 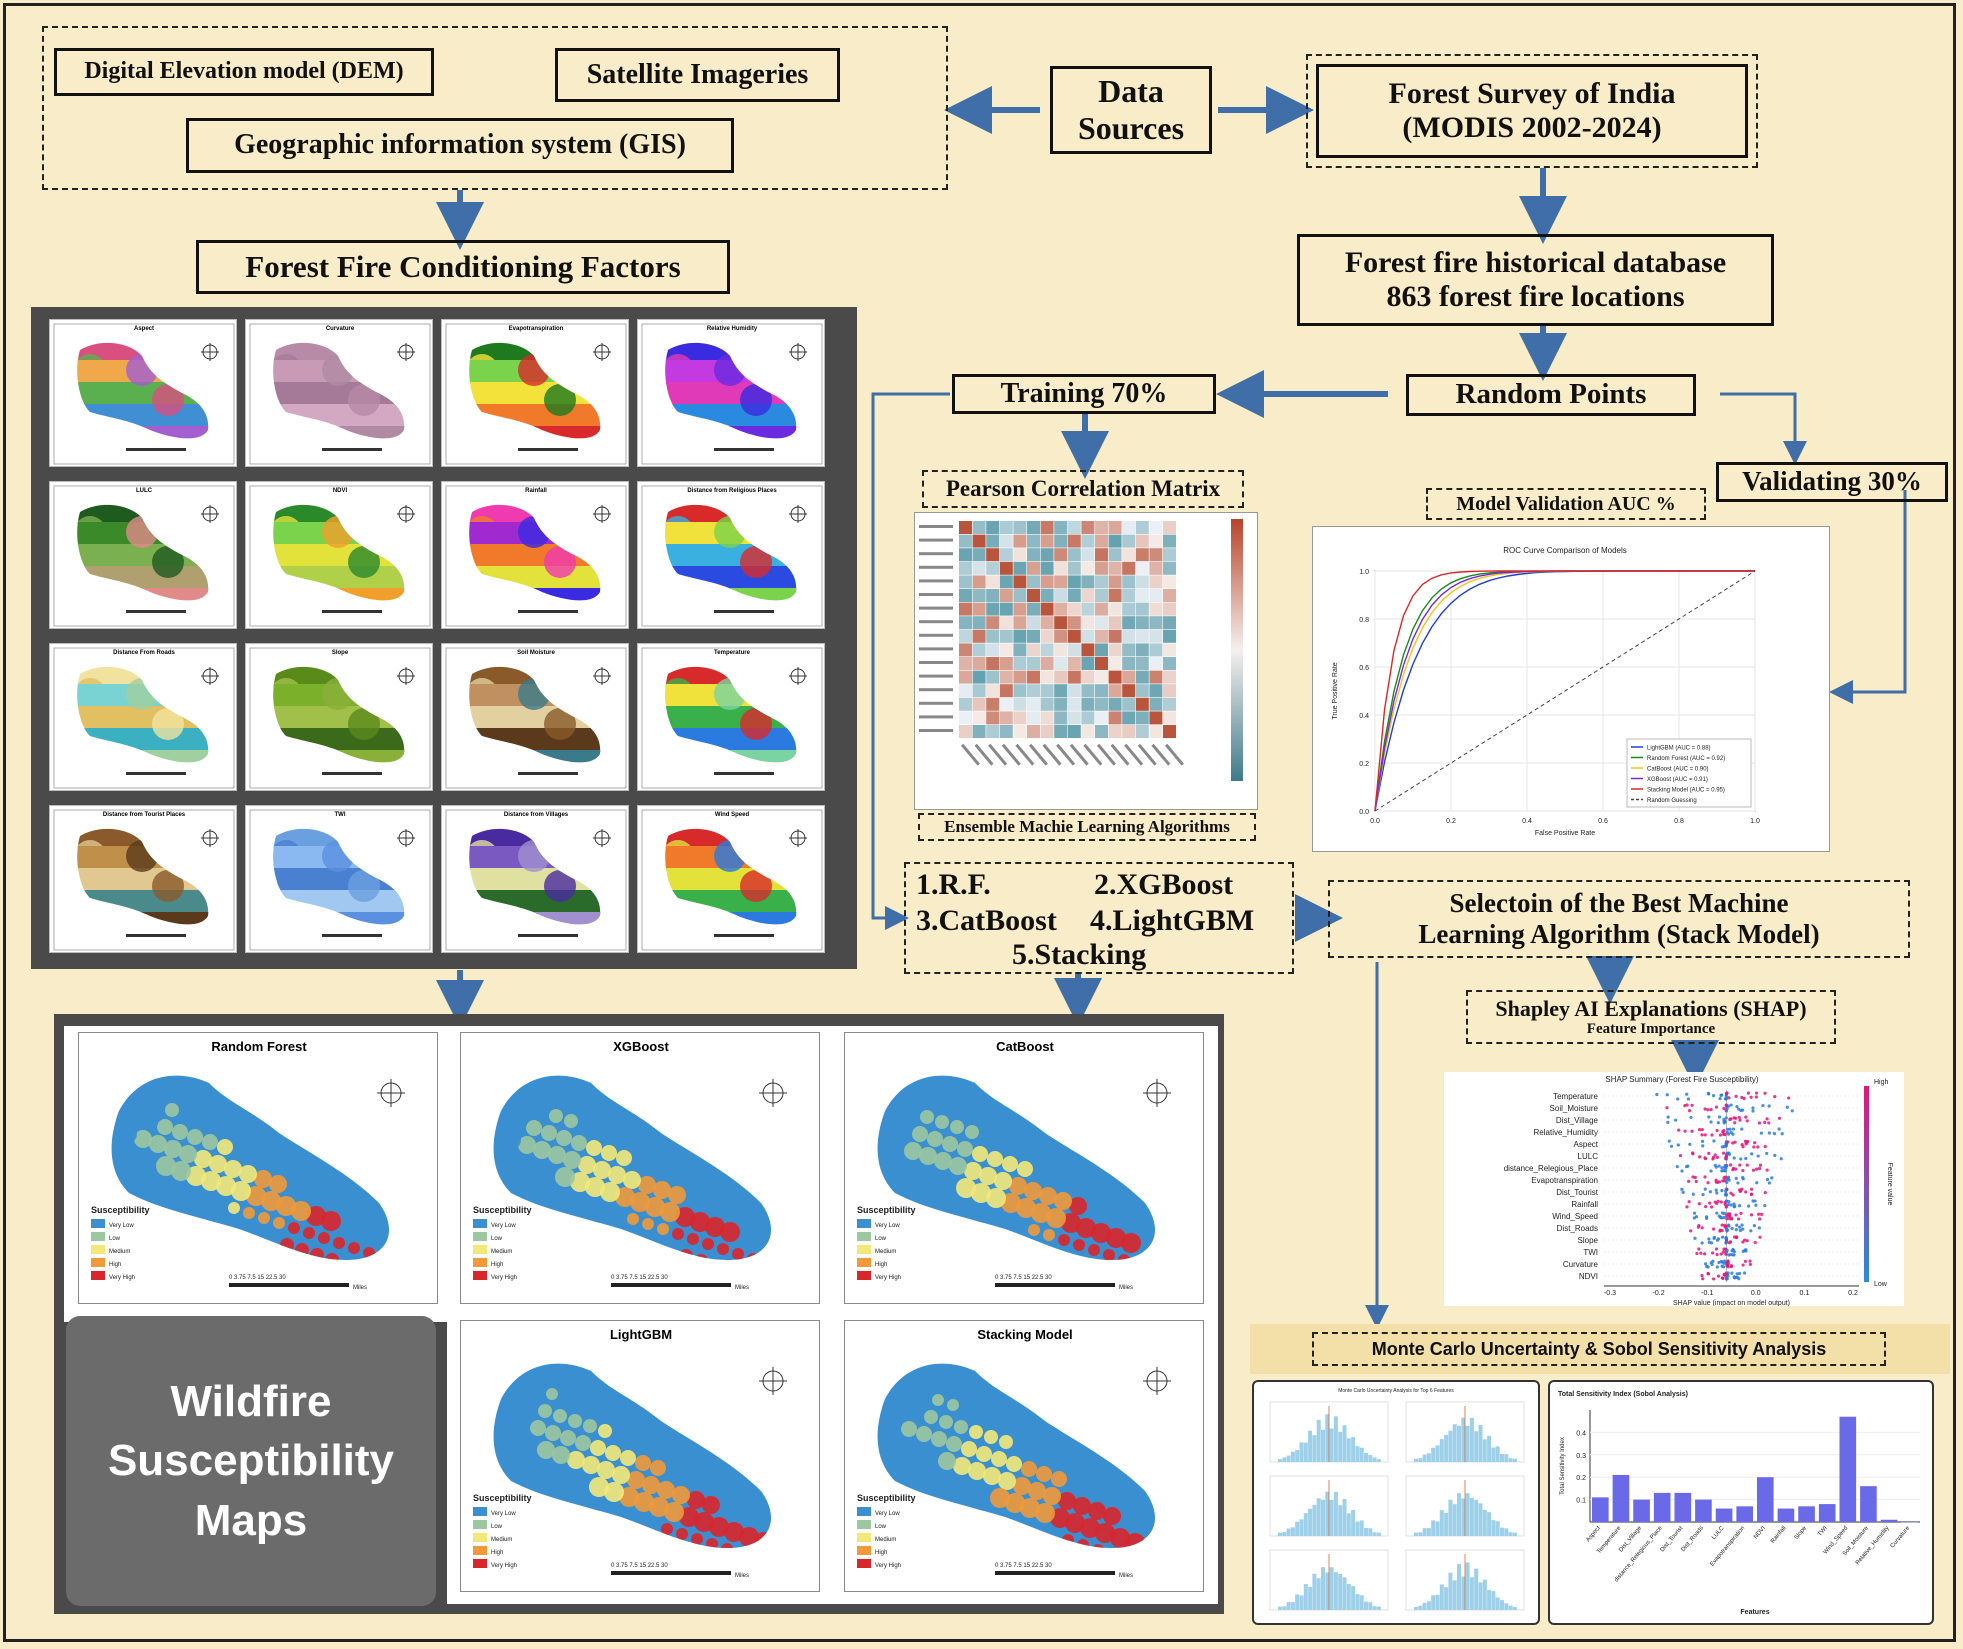 What do you see at coordinates (536, 653) in the screenshot?
I see `factor-map-title: Soil Moisture` at bounding box center [536, 653].